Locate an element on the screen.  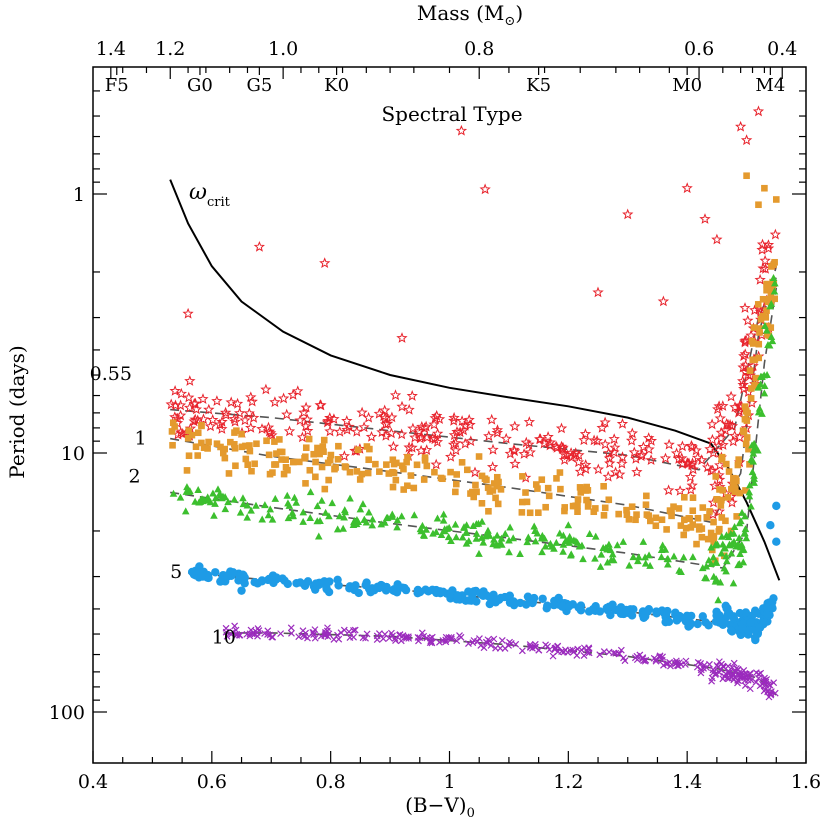
y-axis-title: Period (days) is located at coordinates (17, 411).